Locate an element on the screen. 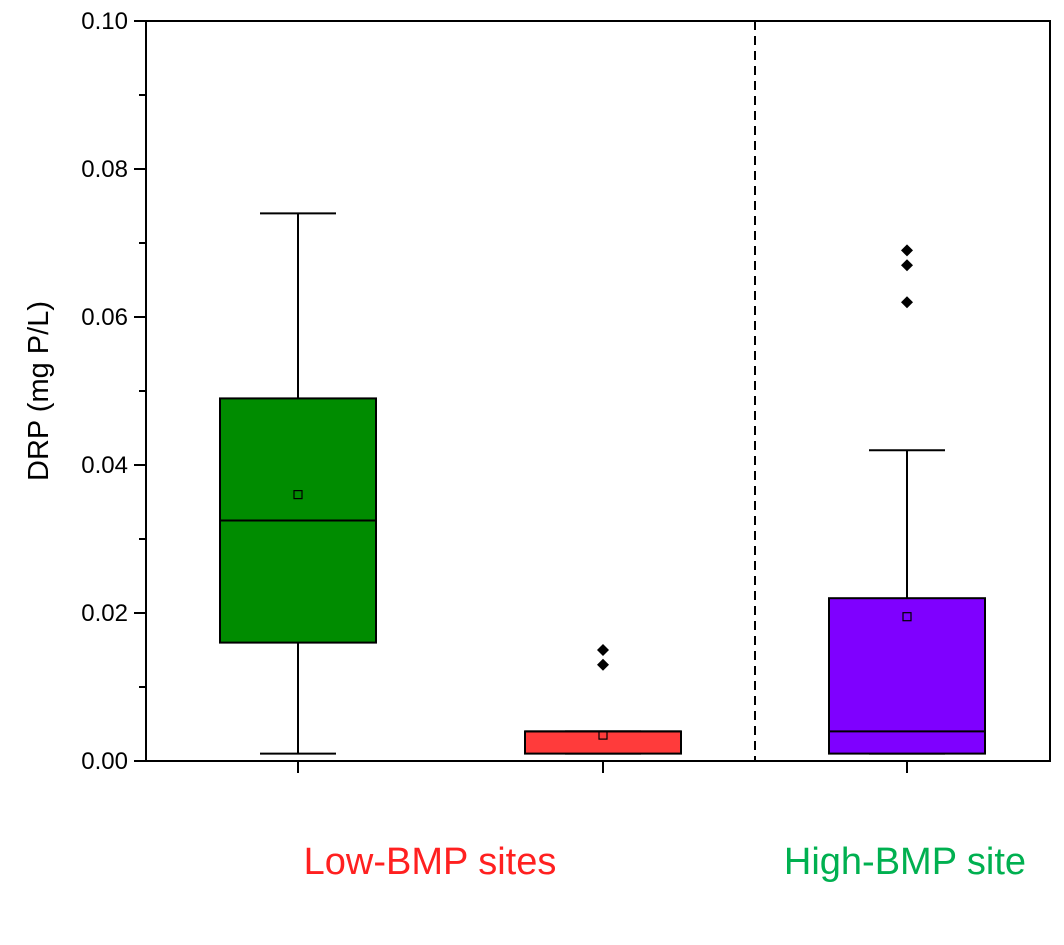 Image resolution: width=1064 pixels, height=945 pixels. y-tick-label: 0.06 is located at coordinates (104, 317).